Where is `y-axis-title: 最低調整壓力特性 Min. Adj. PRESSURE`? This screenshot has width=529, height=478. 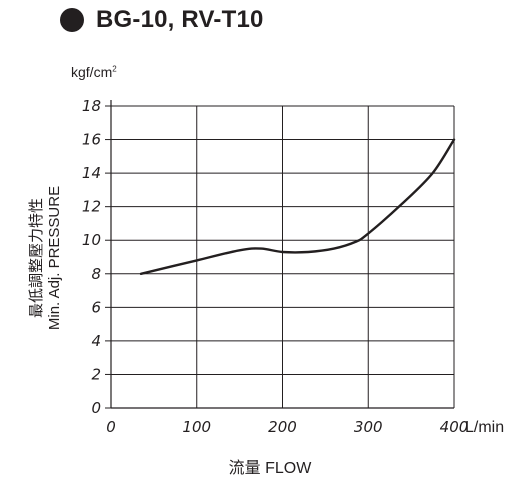 y-axis-title: 最低調整壓力特性 Min. Adj. PRESSURE is located at coordinates (46, 258).